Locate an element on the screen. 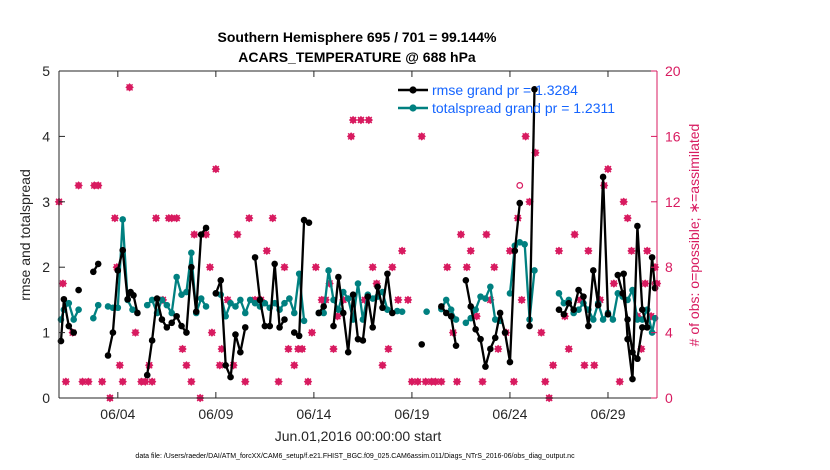 The image size is (830, 470). y-right-tick-label: 8 is located at coordinates (669, 267).